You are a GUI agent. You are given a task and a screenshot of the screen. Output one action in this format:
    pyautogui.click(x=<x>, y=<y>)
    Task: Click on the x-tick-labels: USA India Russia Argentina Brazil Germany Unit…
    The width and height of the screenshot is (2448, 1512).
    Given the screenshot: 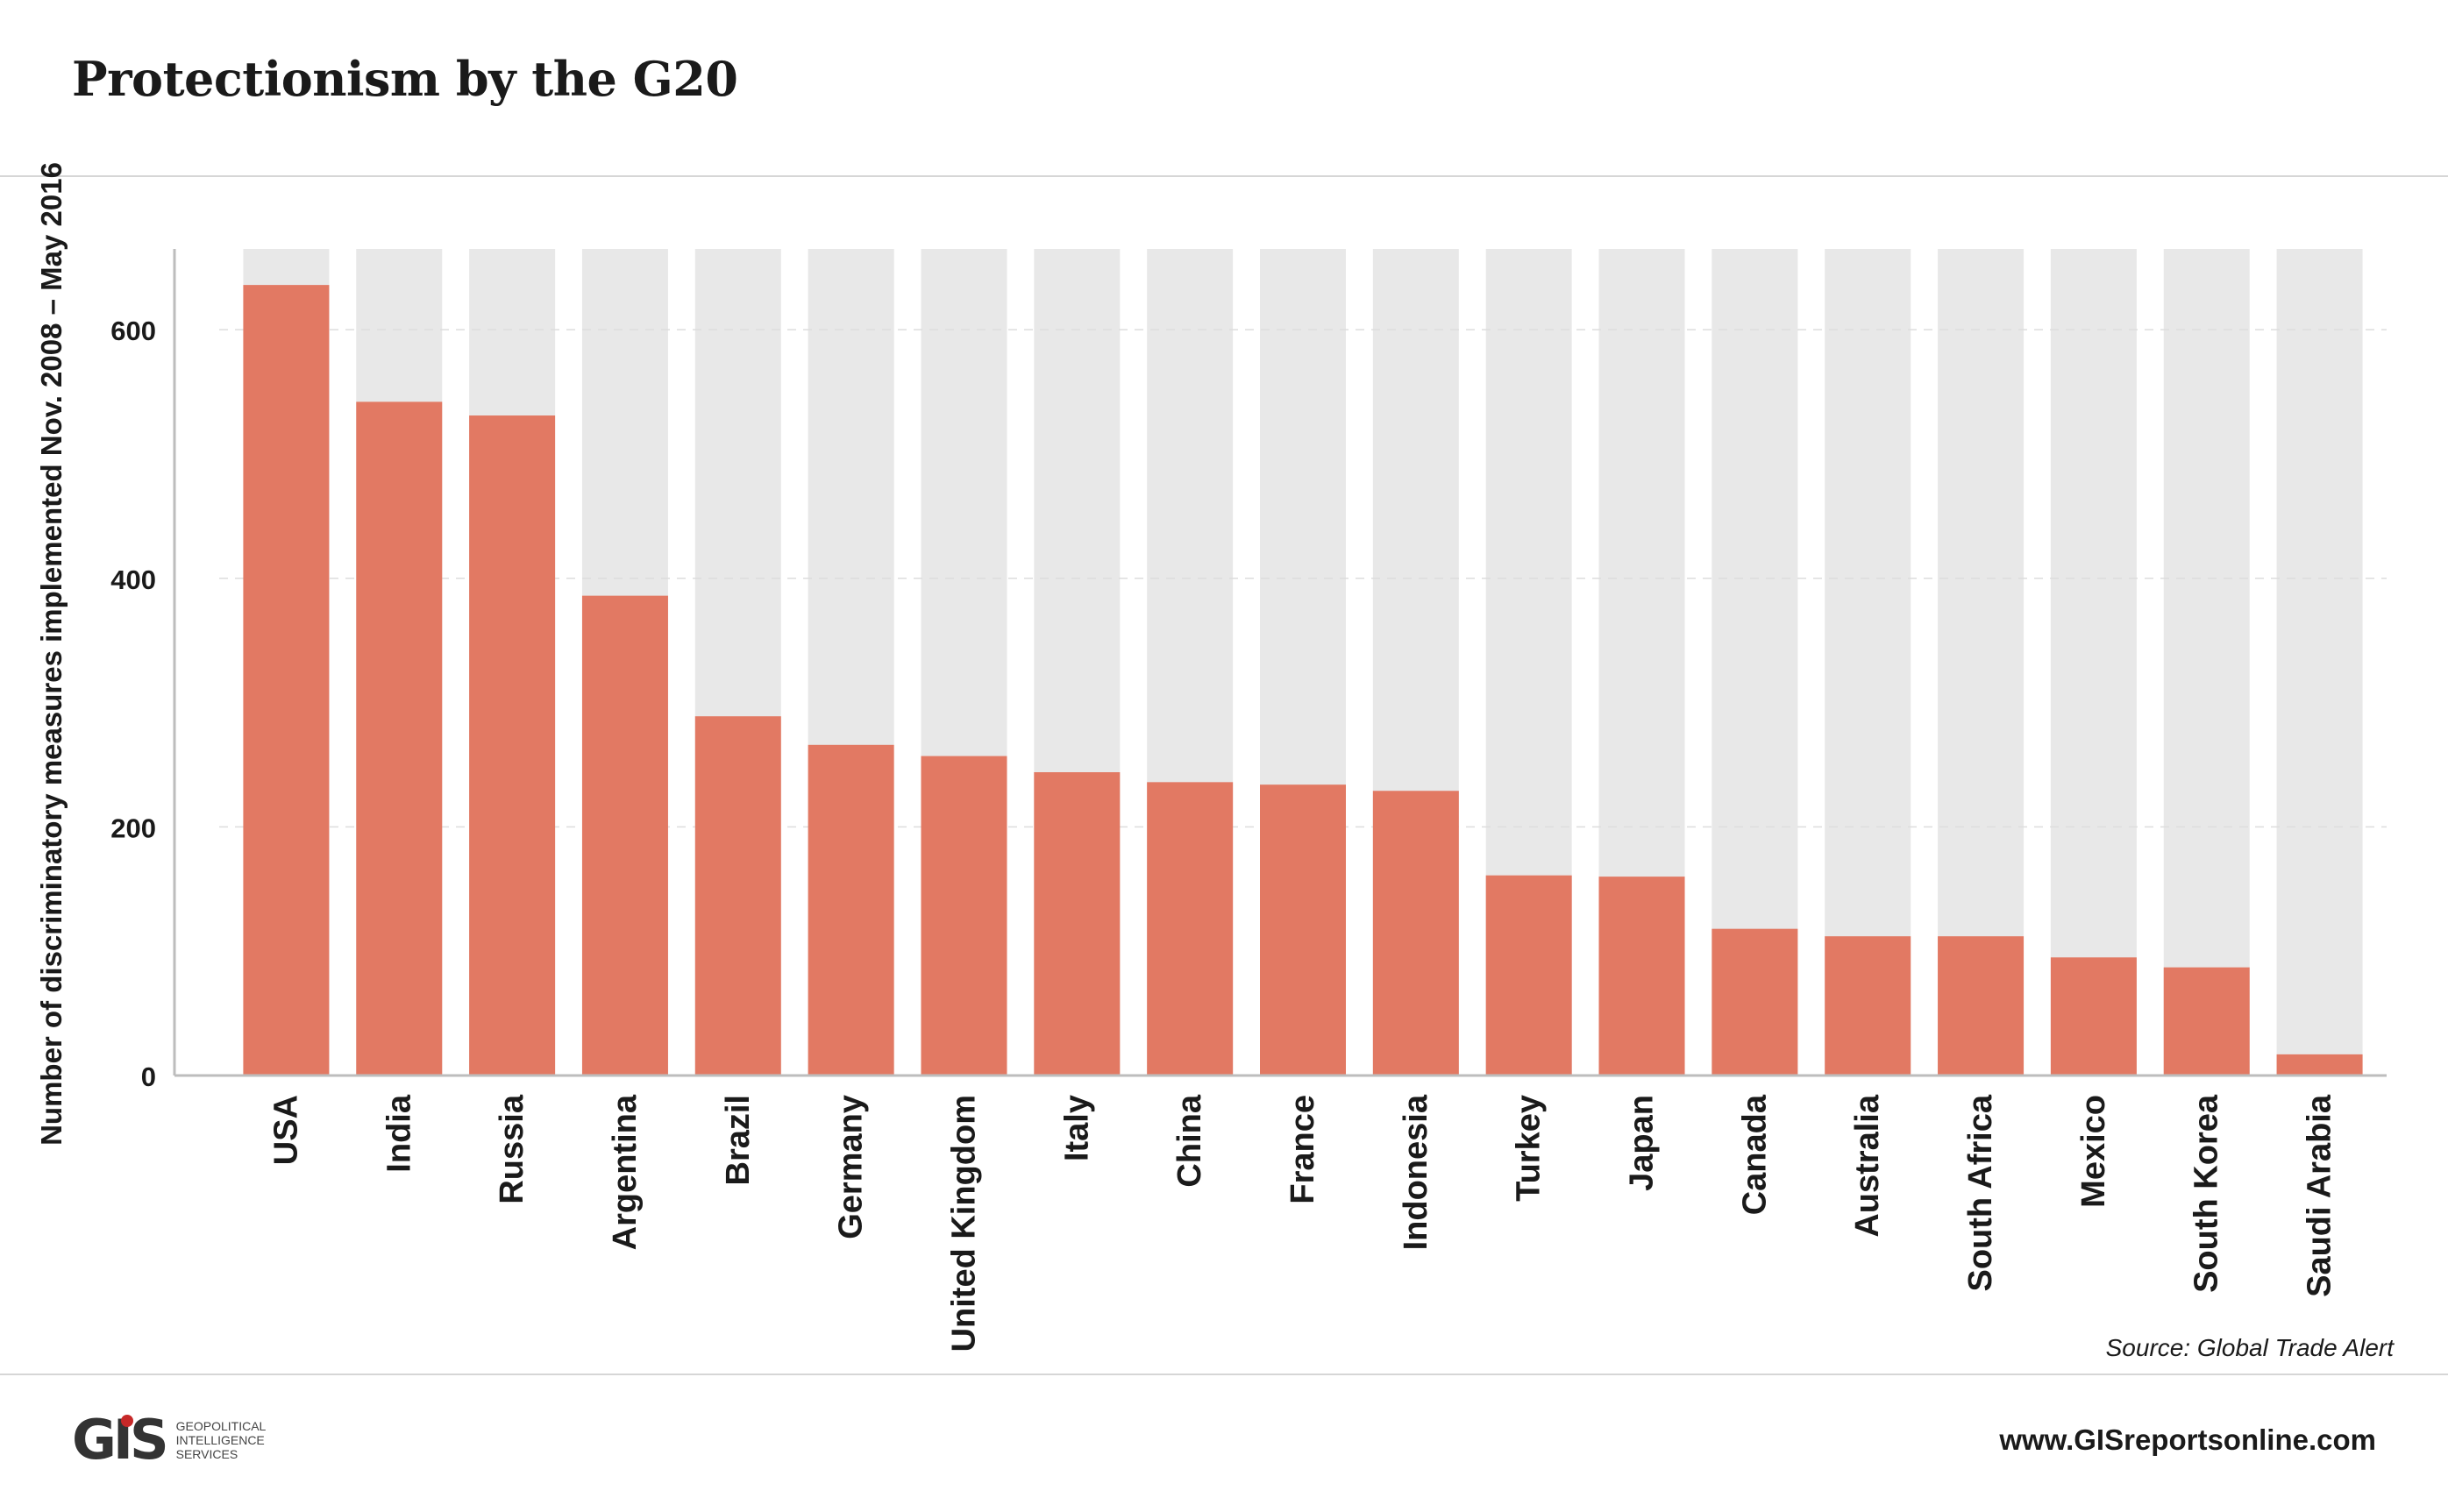 What is the action you would take?
    pyautogui.click(x=1302, y=1223)
    